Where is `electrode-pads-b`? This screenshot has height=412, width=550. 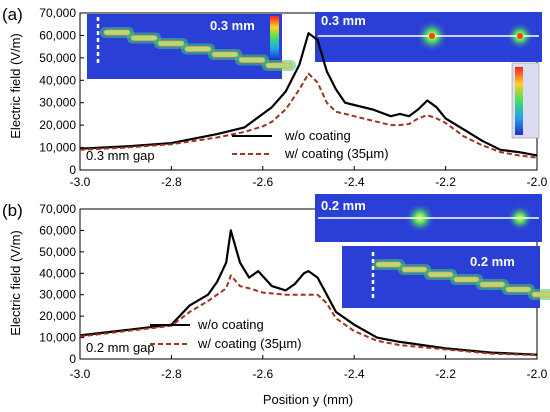
electrode-pads-b is located at coordinates (461, 279).